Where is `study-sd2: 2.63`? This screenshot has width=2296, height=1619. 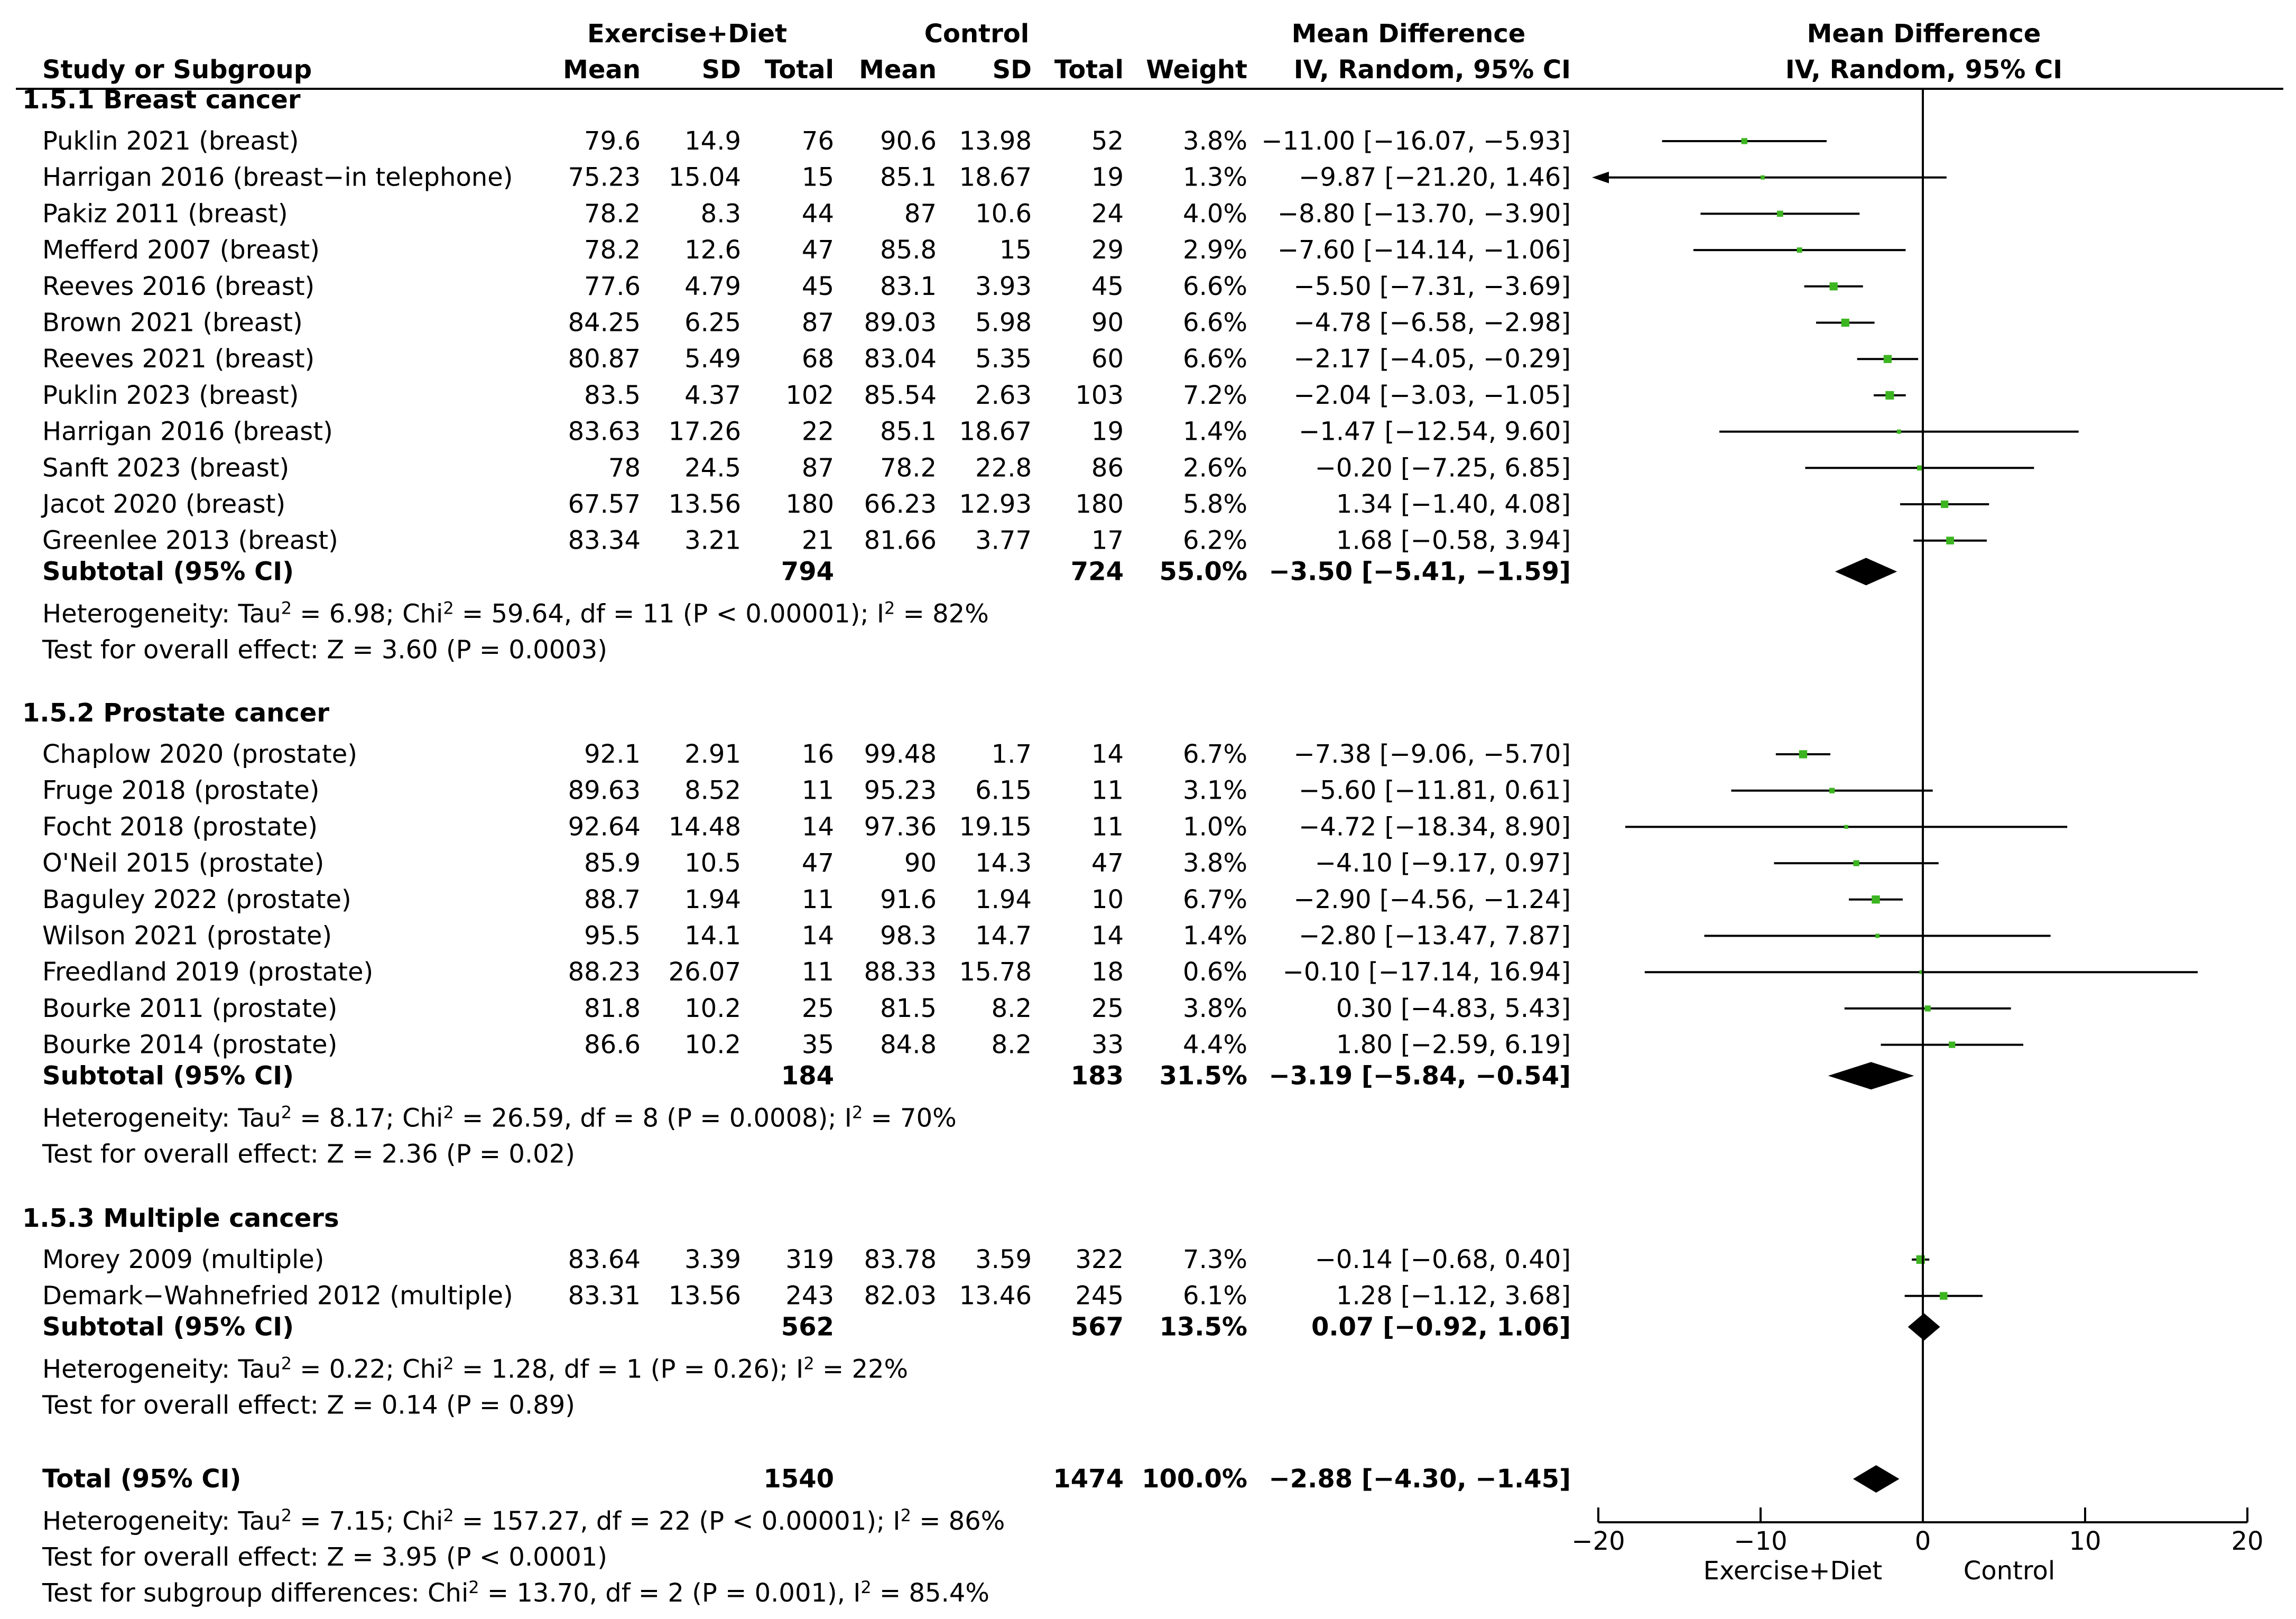 study-sd2: 2.63 is located at coordinates (1003, 395).